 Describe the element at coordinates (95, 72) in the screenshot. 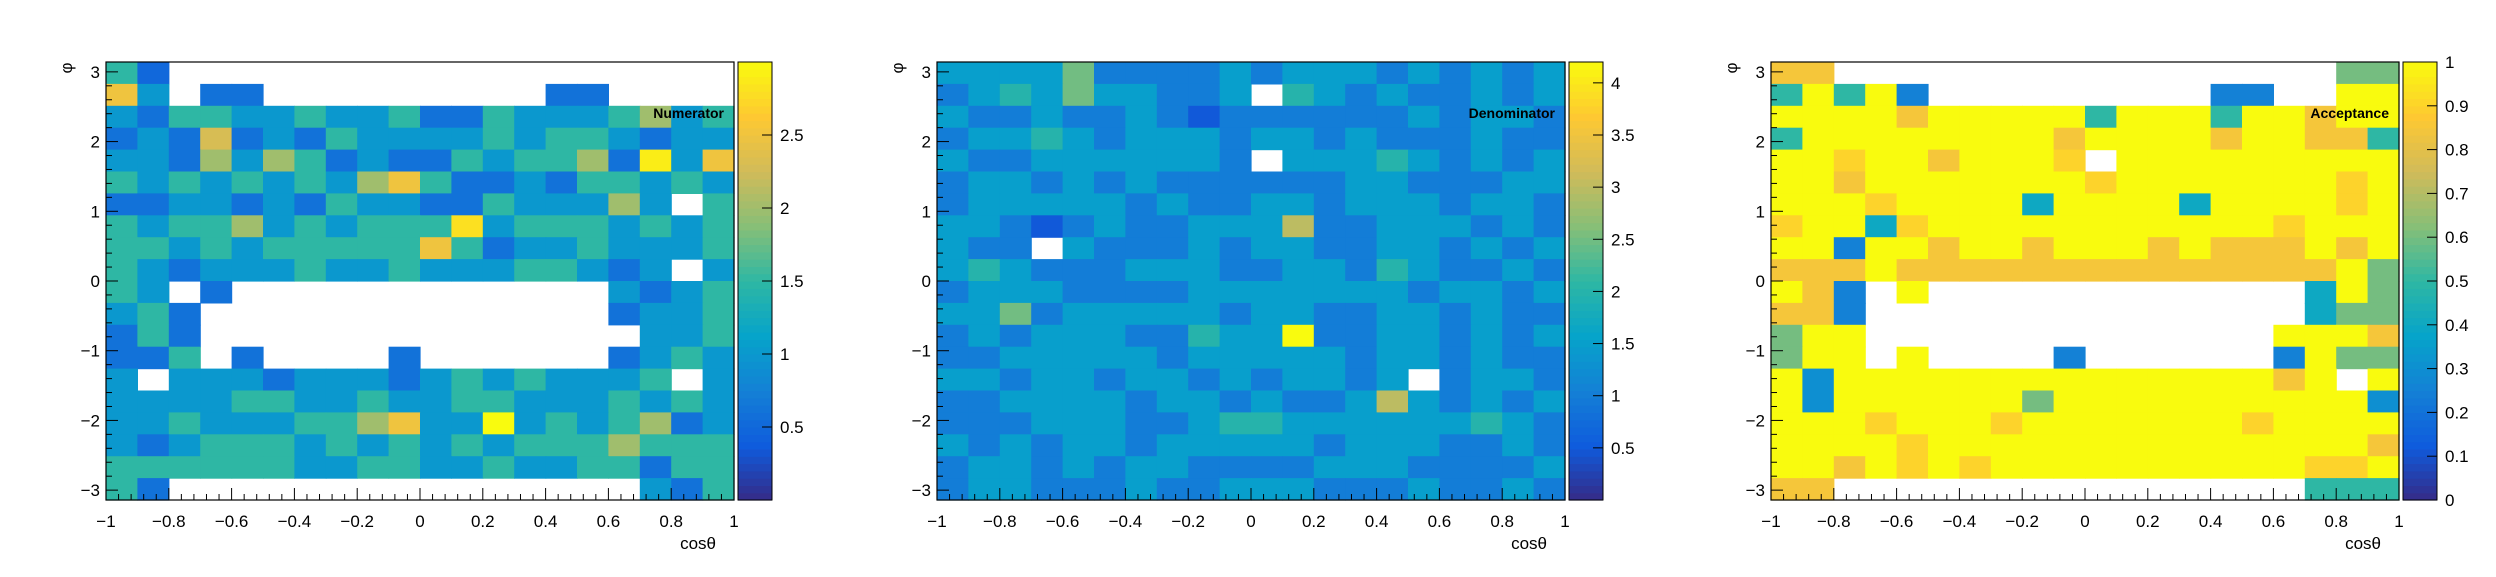

I see `y-tick-label: 3` at that location.